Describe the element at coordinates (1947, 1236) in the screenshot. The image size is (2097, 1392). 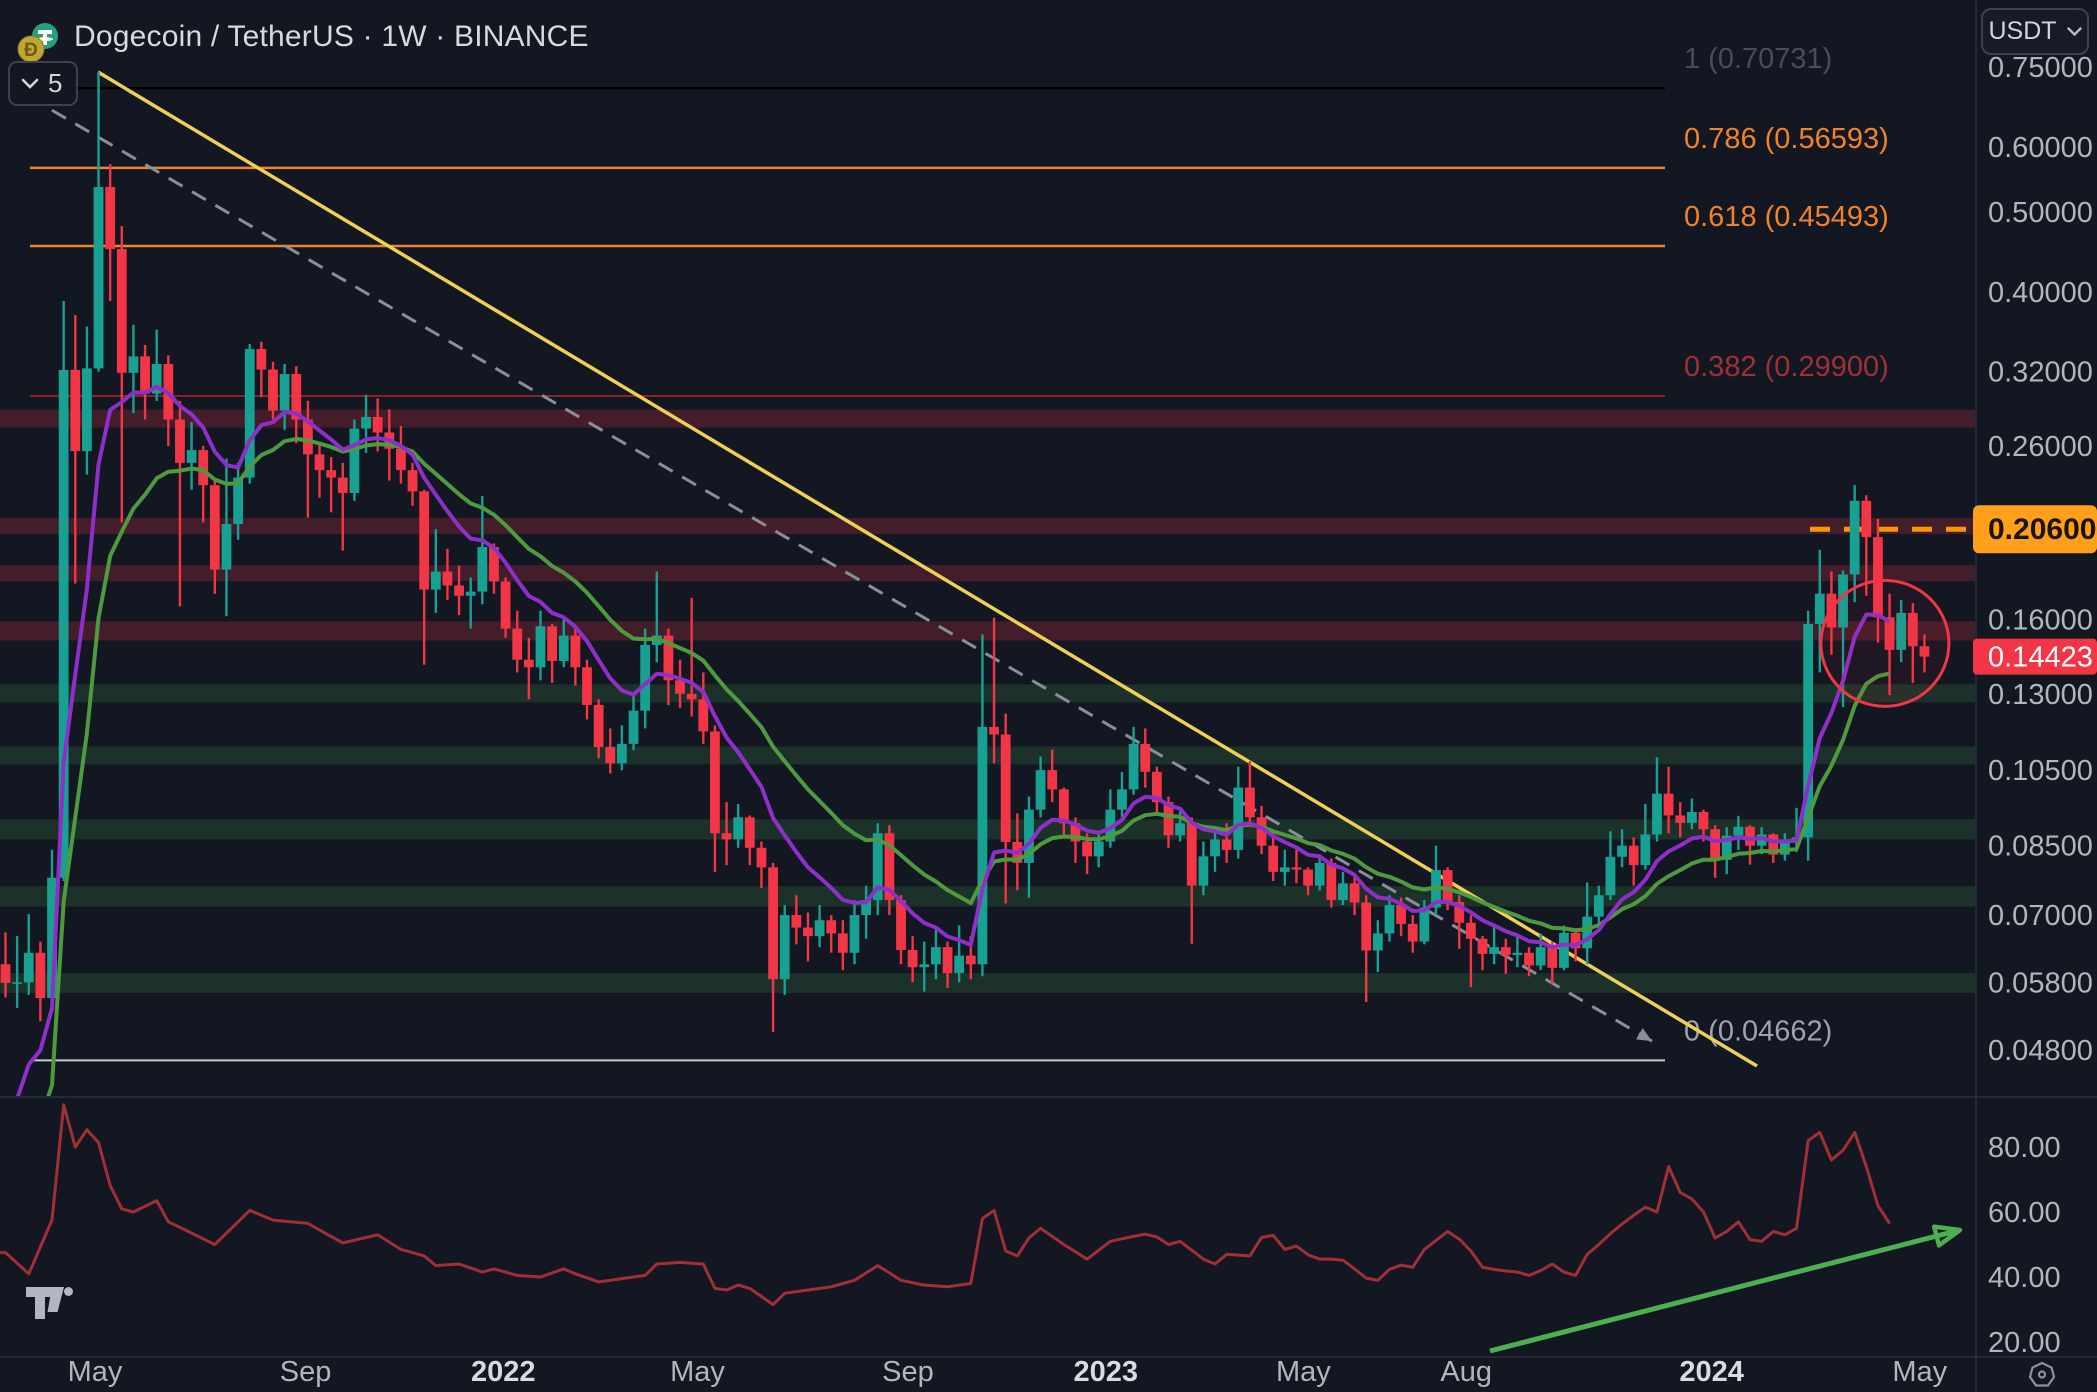
I see `arrow-head` at that location.